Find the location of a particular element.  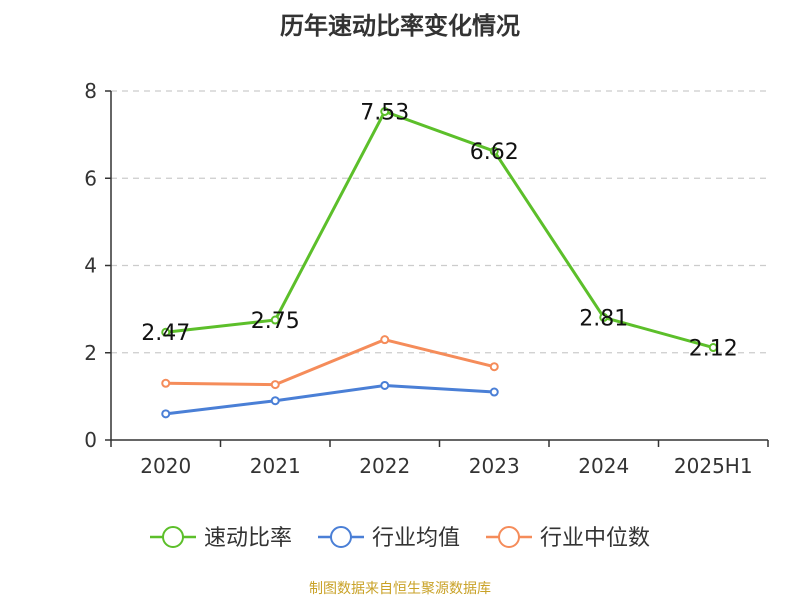

source-footer: 制图数据来自恒生聚源数据库 is located at coordinates (400, 589).